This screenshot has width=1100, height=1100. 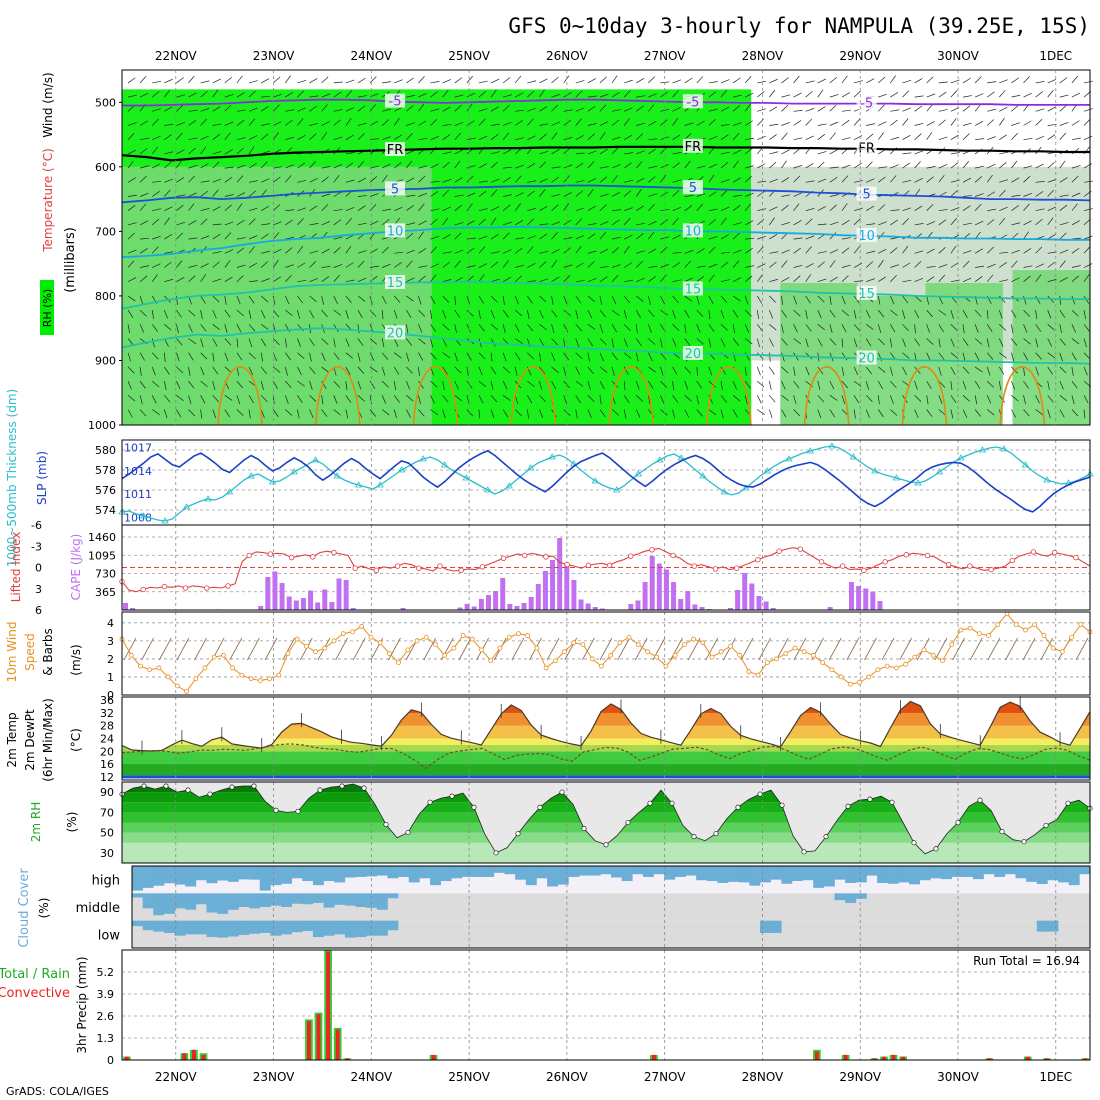 What do you see at coordinates (105, 470) in the screenshot?
I see `thickness-tick-label: 578` at bounding box center [105, 470].